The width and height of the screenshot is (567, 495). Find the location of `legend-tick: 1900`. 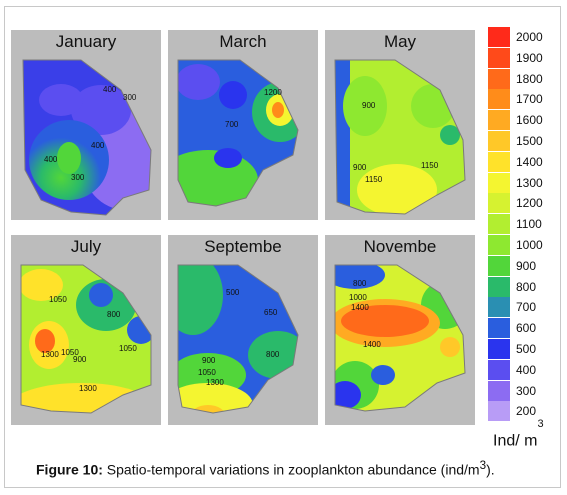

legend-tick: 1900 is located at coordinates (529, 57).